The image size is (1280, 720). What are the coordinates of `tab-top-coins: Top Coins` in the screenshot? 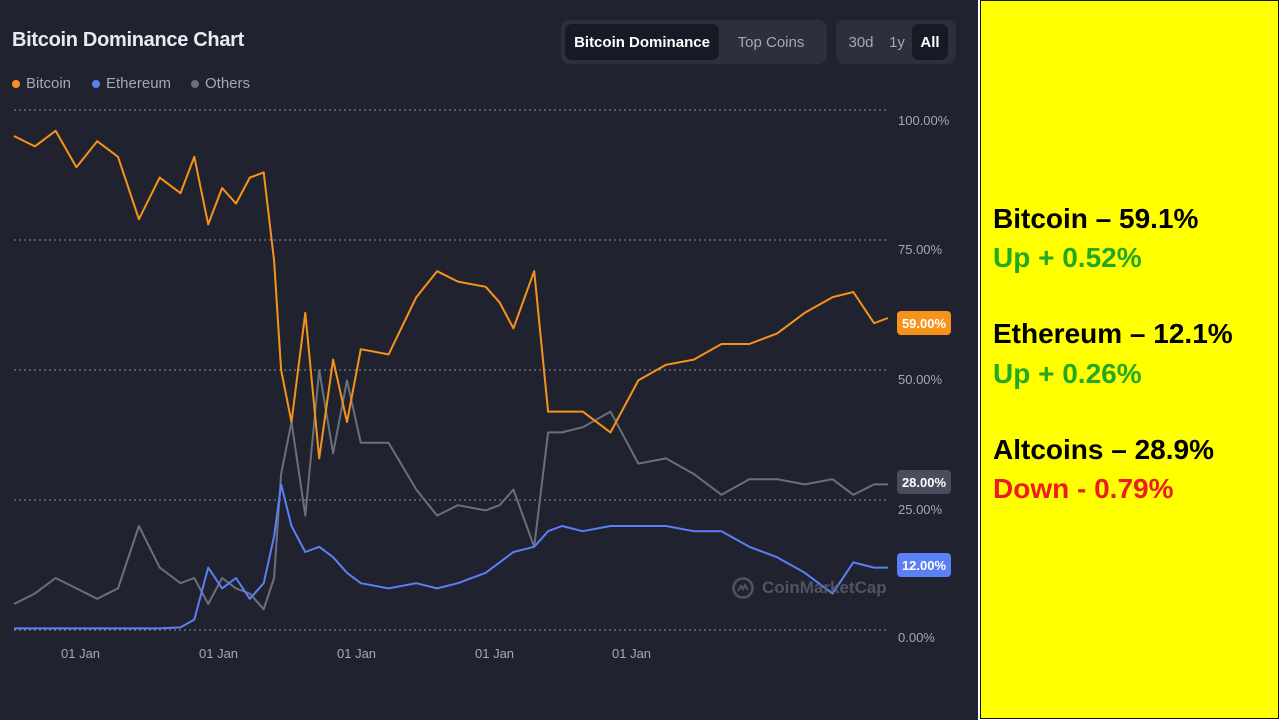 It's located at (771, 42).